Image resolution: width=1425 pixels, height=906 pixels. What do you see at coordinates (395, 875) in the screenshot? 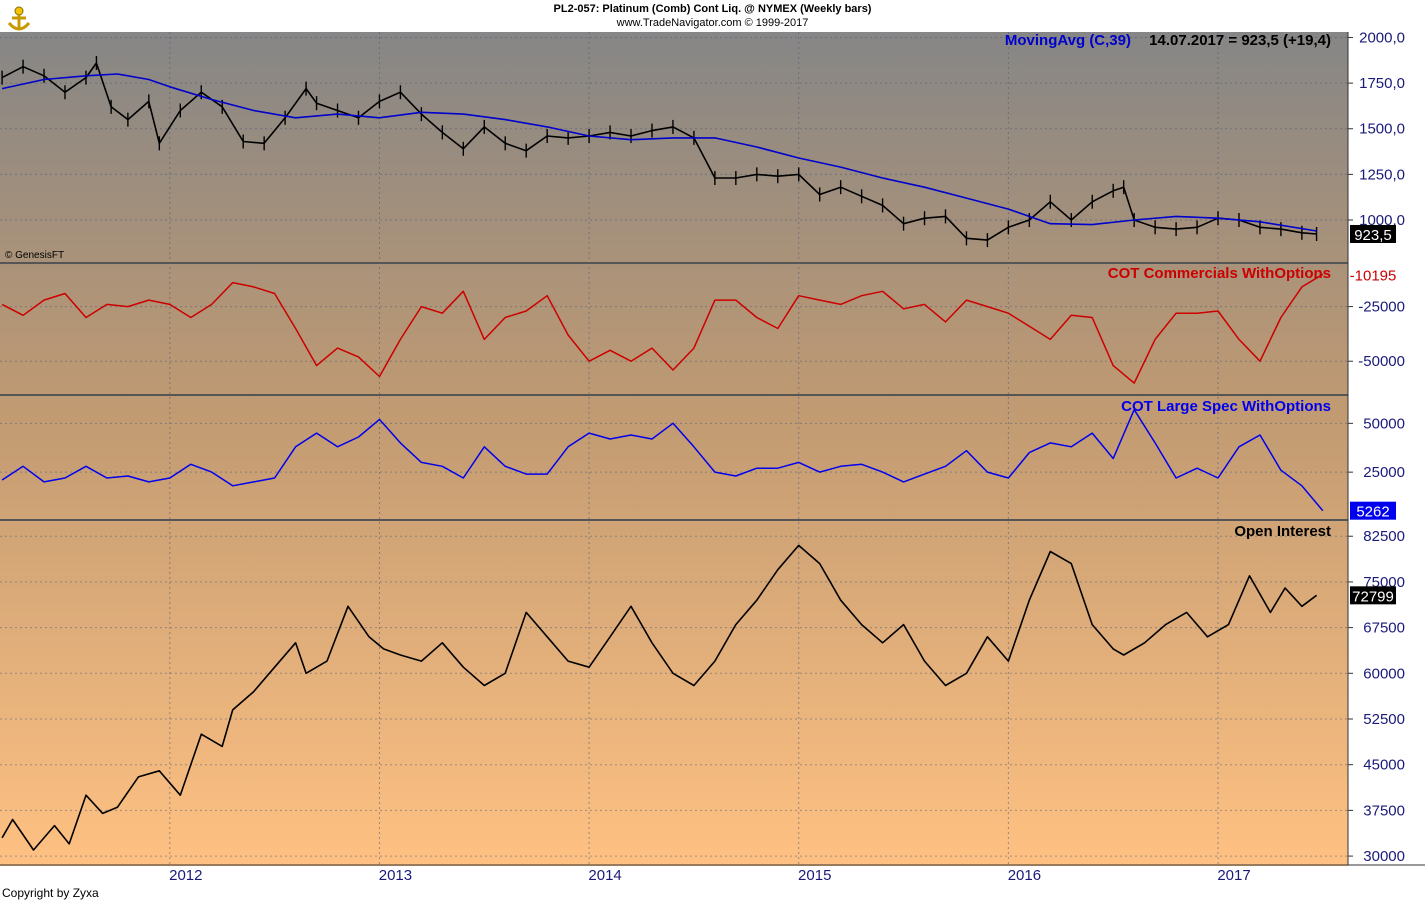
I see `x-tick-label: 2013` at bounding box center [395, 875].